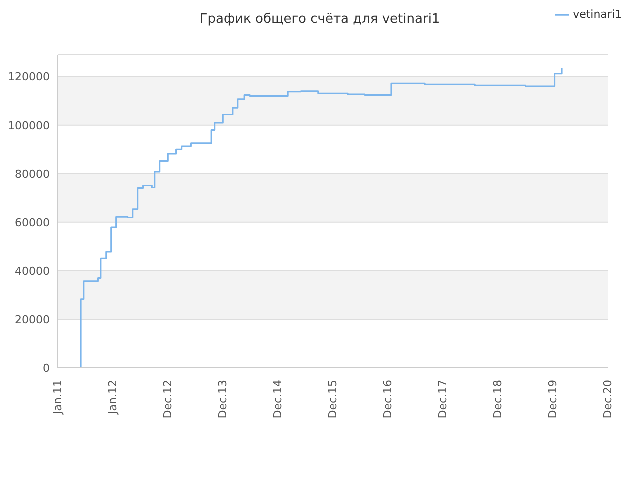  I want to click on x-tick-label: Dec.14, so click(278, 399).